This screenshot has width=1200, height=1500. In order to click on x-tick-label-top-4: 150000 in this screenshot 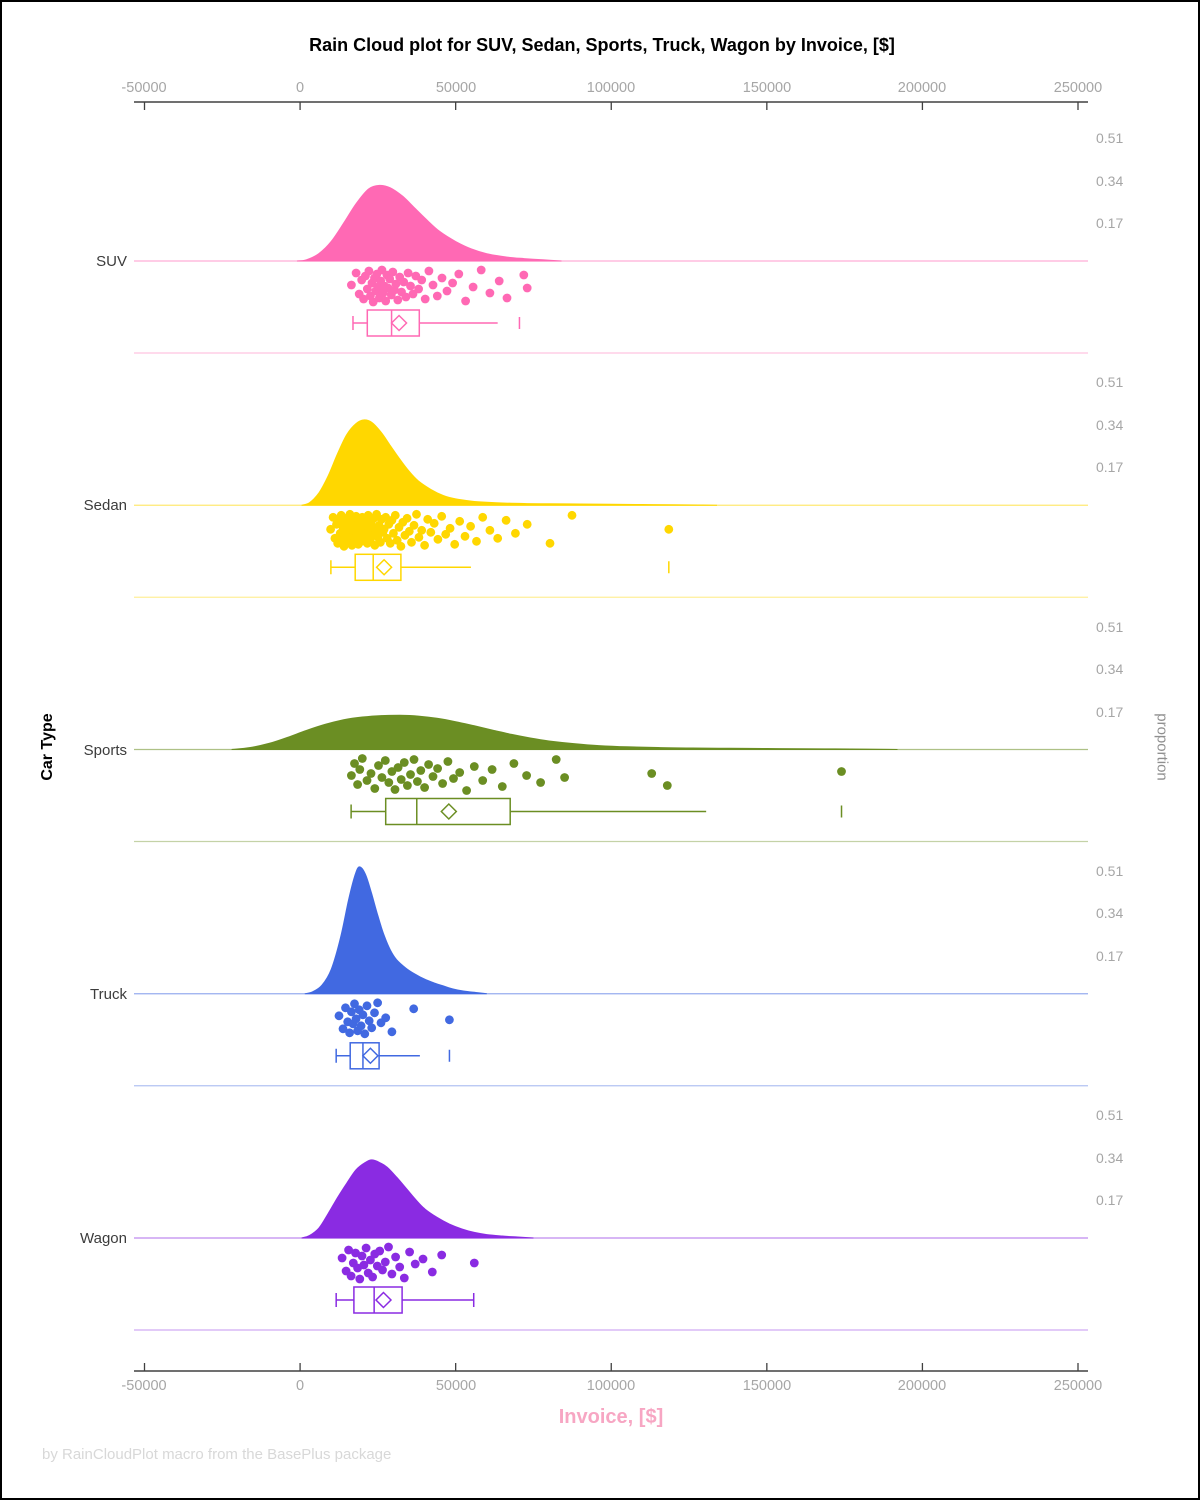, I will do `click(767, 88)`.